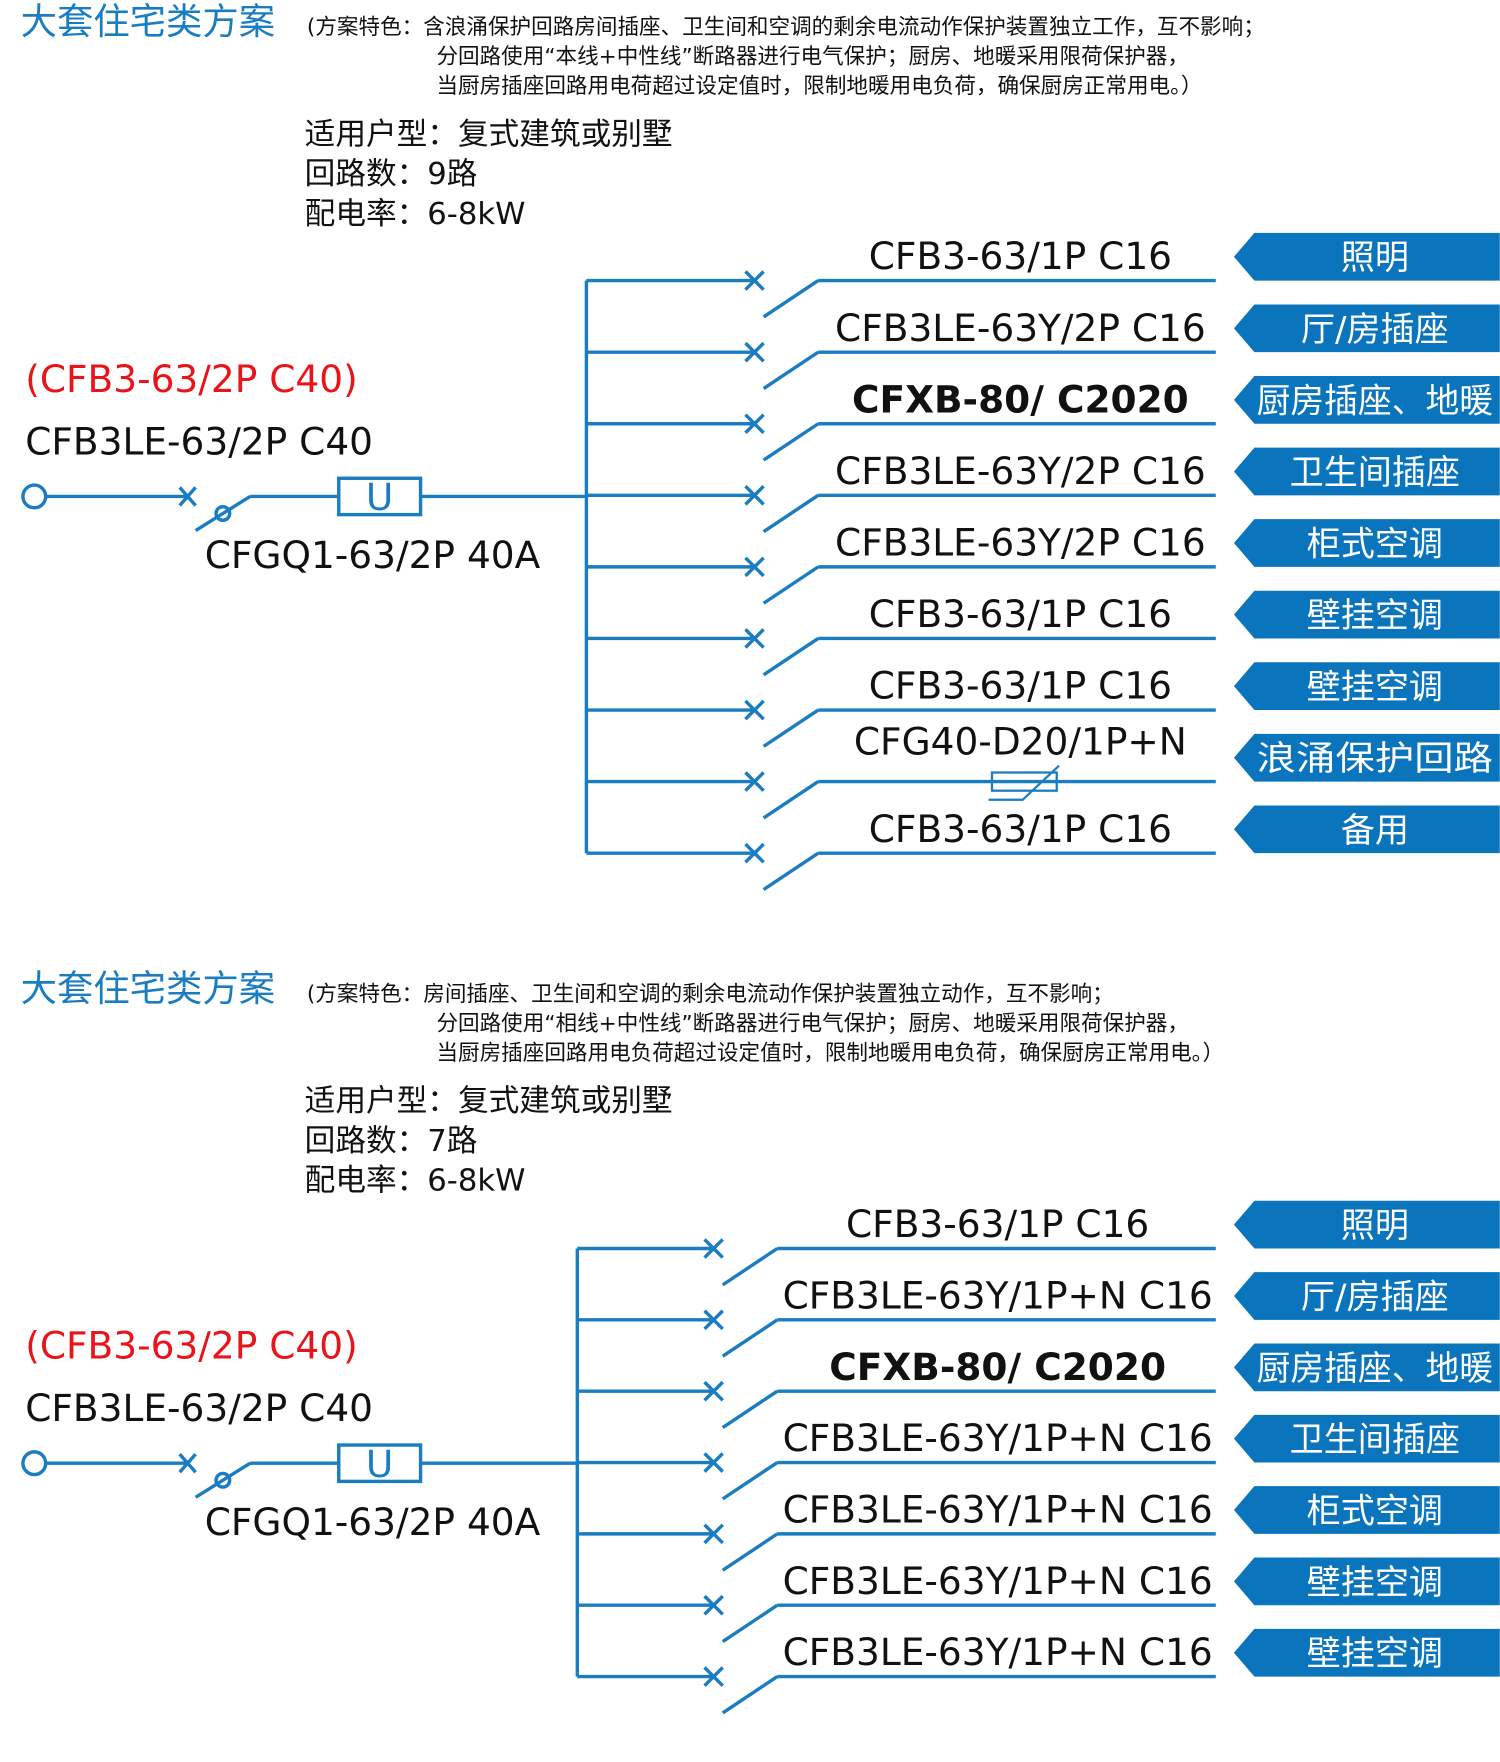 The image size is (1500, 1762). Describe the element at coordinates (489, 1101) in the screenshot. I see `info-line: 适用户型：复式建筑或别墅` at that location.